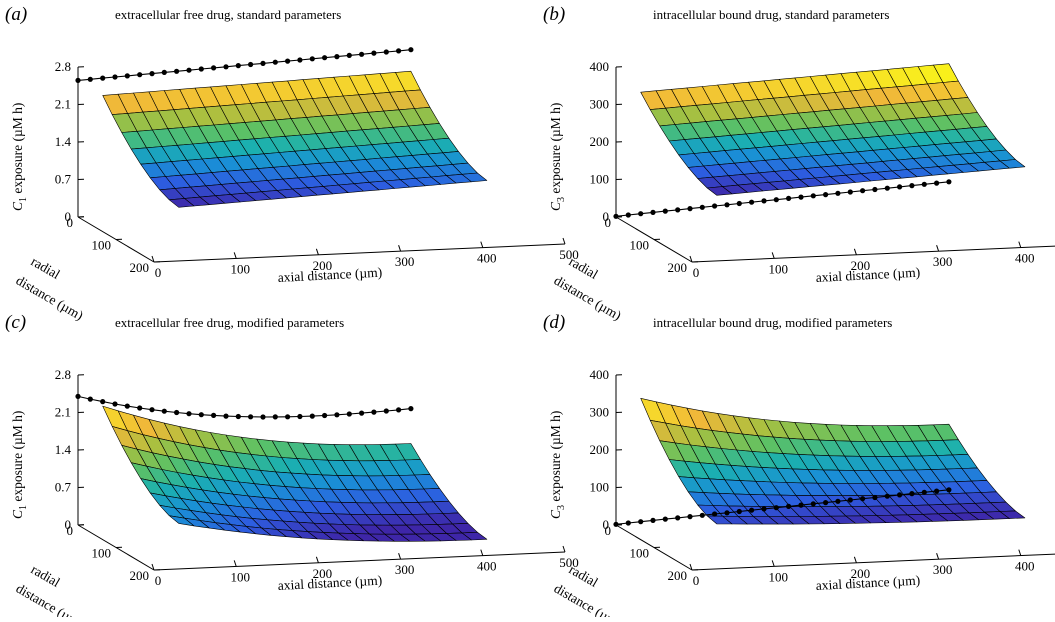 This screenshot has height=622, width=1055. Describe the element at coordinates (63, 374) in the screenshot. I see `z-tick-label: 2.8` at that location.